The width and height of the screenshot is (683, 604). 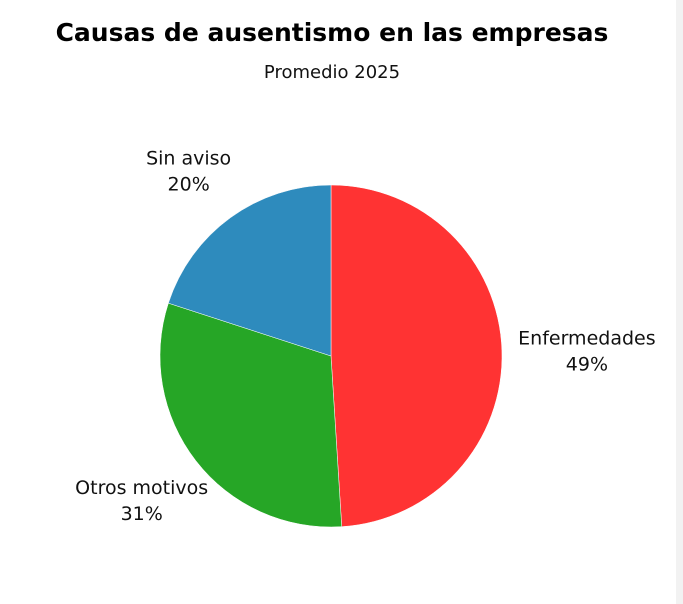 What do you see at coordinates (250, 270) in the screenshot?
I see `pie-slice-sin-aviso` at bounding box center [250, 270].